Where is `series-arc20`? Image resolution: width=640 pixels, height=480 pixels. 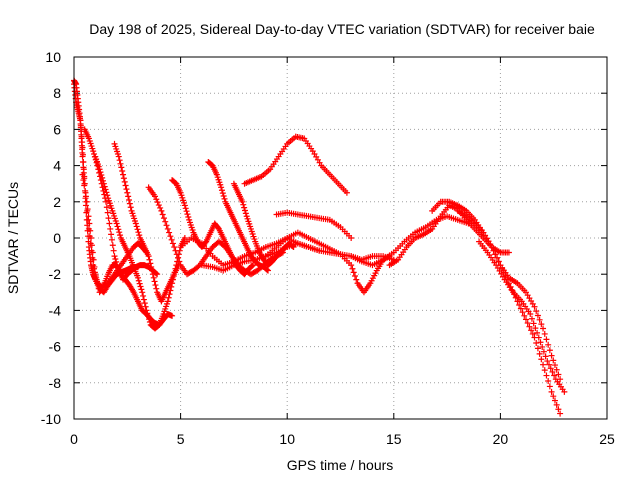 series-arc20 is located at coordinates (522, 316).